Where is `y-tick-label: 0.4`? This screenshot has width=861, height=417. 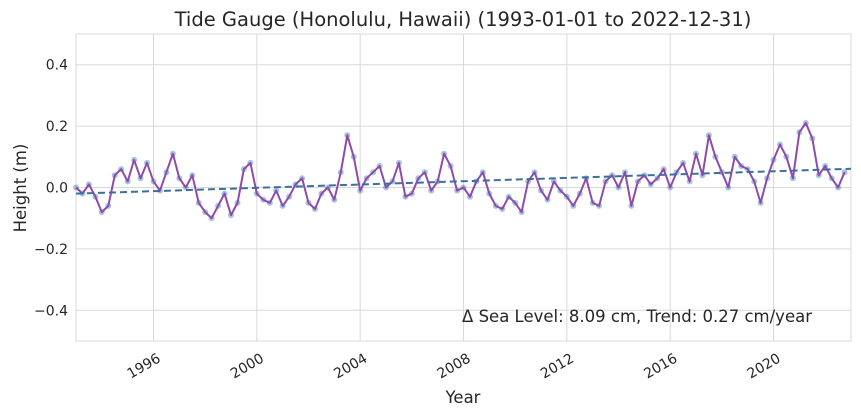
y-tick-label: 0.4 is located at coordinates (57, 66).